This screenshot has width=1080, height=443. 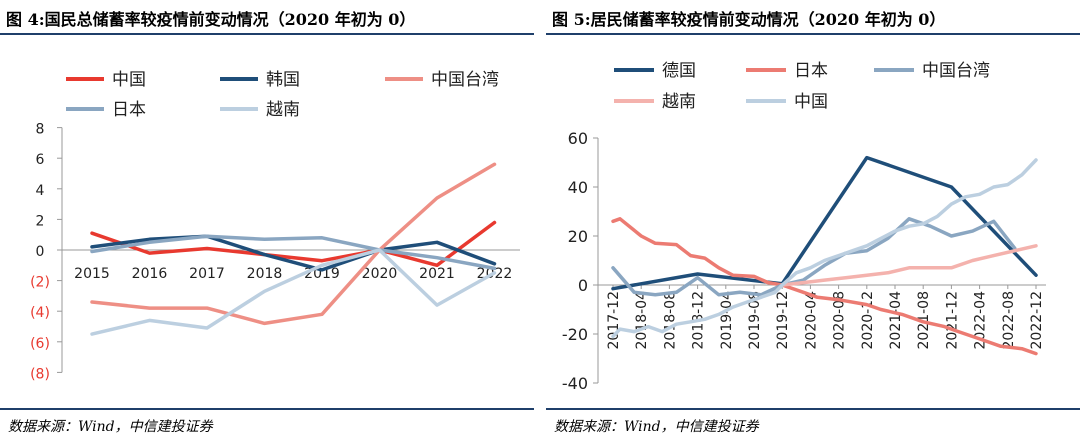 I want to click on x-tick-label: 2019-08, so click(x=755, y=320).